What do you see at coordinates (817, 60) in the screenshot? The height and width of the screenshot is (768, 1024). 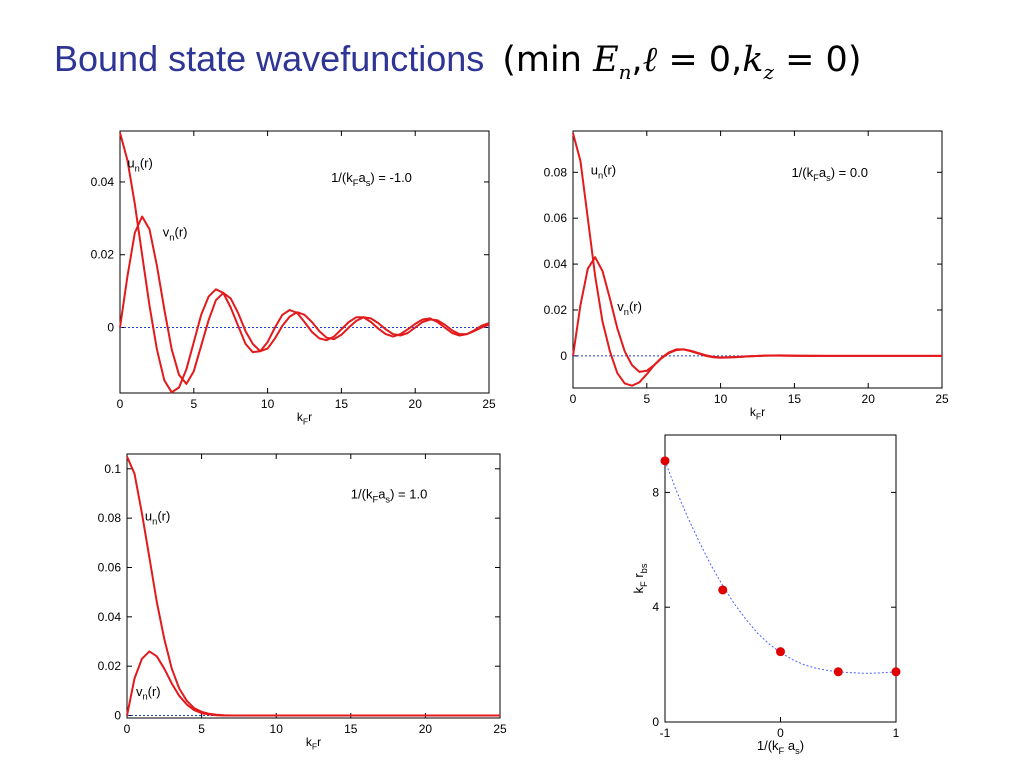 I see `math-eq2: = 0)` at bounding box center [817, 60].